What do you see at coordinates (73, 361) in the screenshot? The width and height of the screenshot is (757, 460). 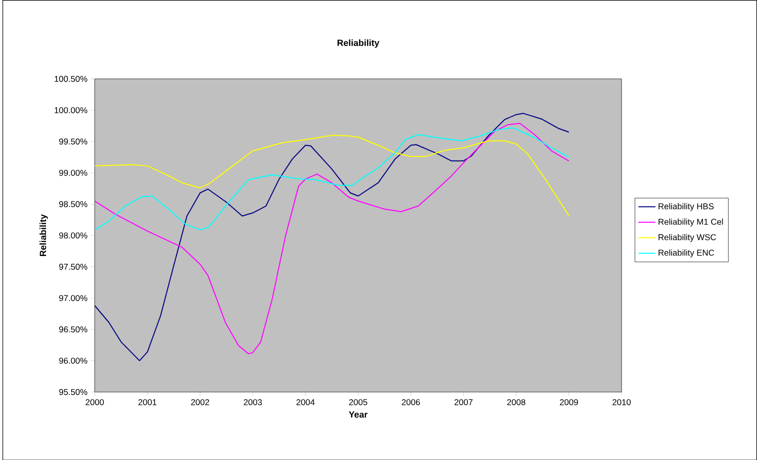 I see `y-tick-label: 96.00%` at bounding box center [73, 361].